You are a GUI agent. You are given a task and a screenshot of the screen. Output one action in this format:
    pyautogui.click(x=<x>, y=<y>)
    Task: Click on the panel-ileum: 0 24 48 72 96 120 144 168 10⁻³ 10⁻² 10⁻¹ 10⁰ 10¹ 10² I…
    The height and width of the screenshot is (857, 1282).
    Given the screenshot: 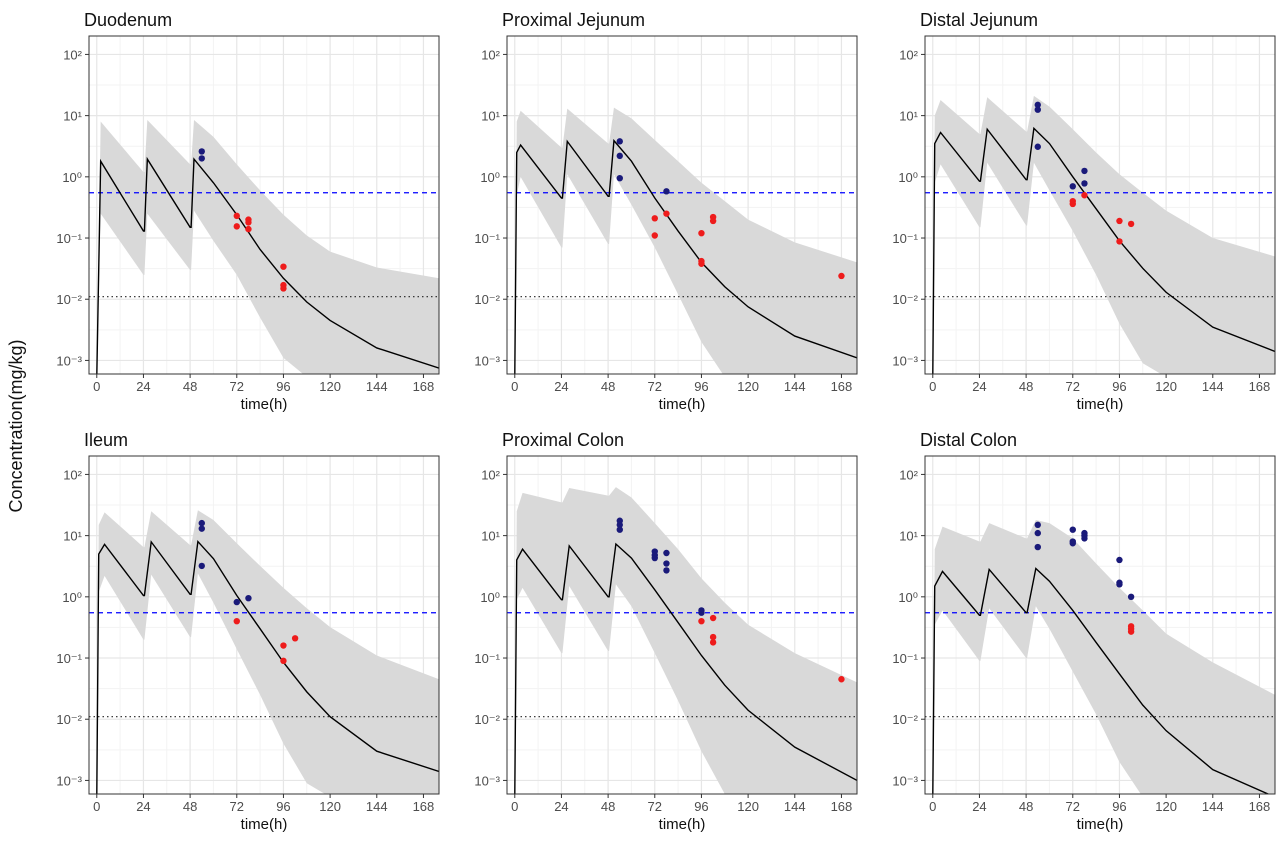 What is the action you would take?
    pyautogui.click(x=248, y=631)
    